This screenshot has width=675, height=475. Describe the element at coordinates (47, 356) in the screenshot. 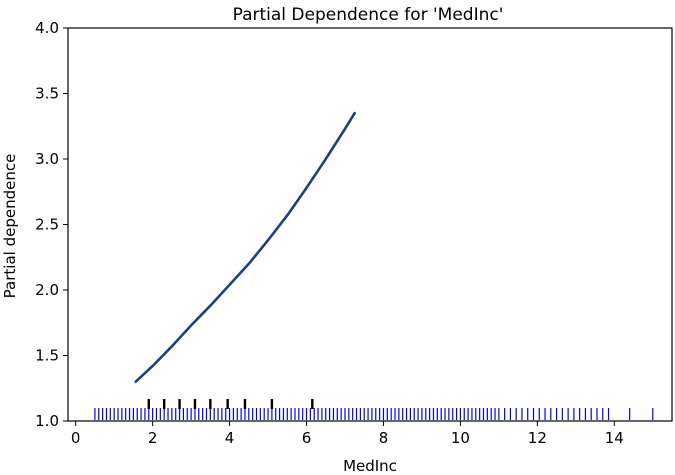

I see `y-tick-label: 1.5` at that location.